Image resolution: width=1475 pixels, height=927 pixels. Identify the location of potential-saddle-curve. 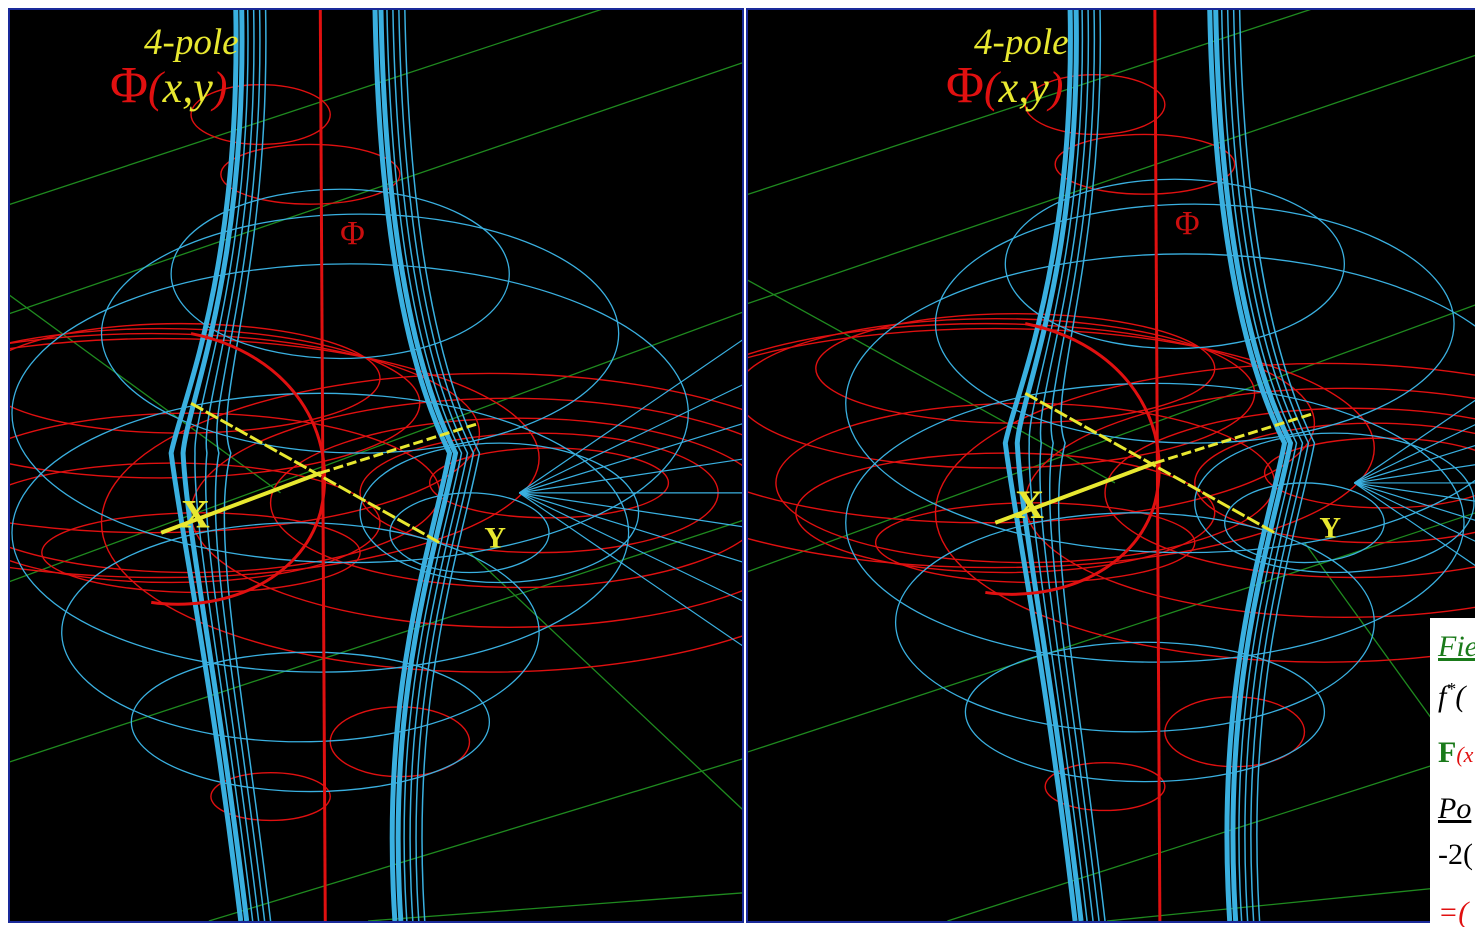
(1073, 459).